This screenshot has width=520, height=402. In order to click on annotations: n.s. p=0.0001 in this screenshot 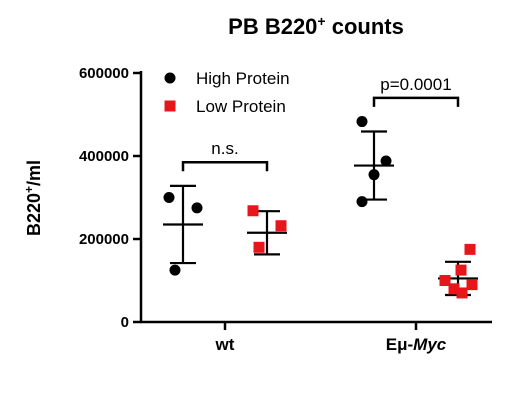, I will do `click(320, 123)`.